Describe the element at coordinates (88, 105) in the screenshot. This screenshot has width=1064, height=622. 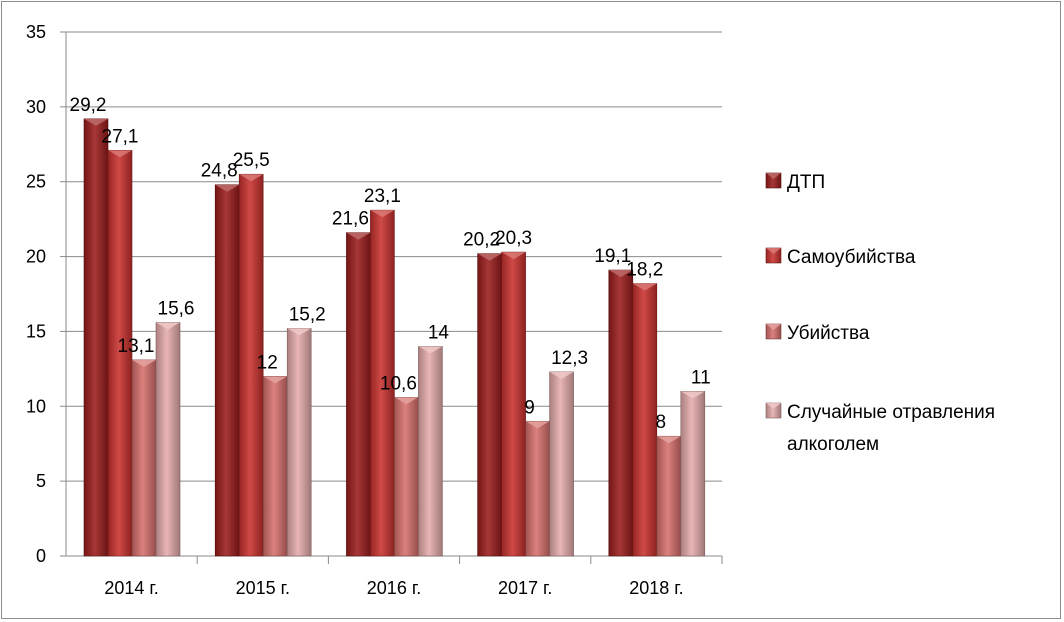
I see `data-label: 29,2` at that location.